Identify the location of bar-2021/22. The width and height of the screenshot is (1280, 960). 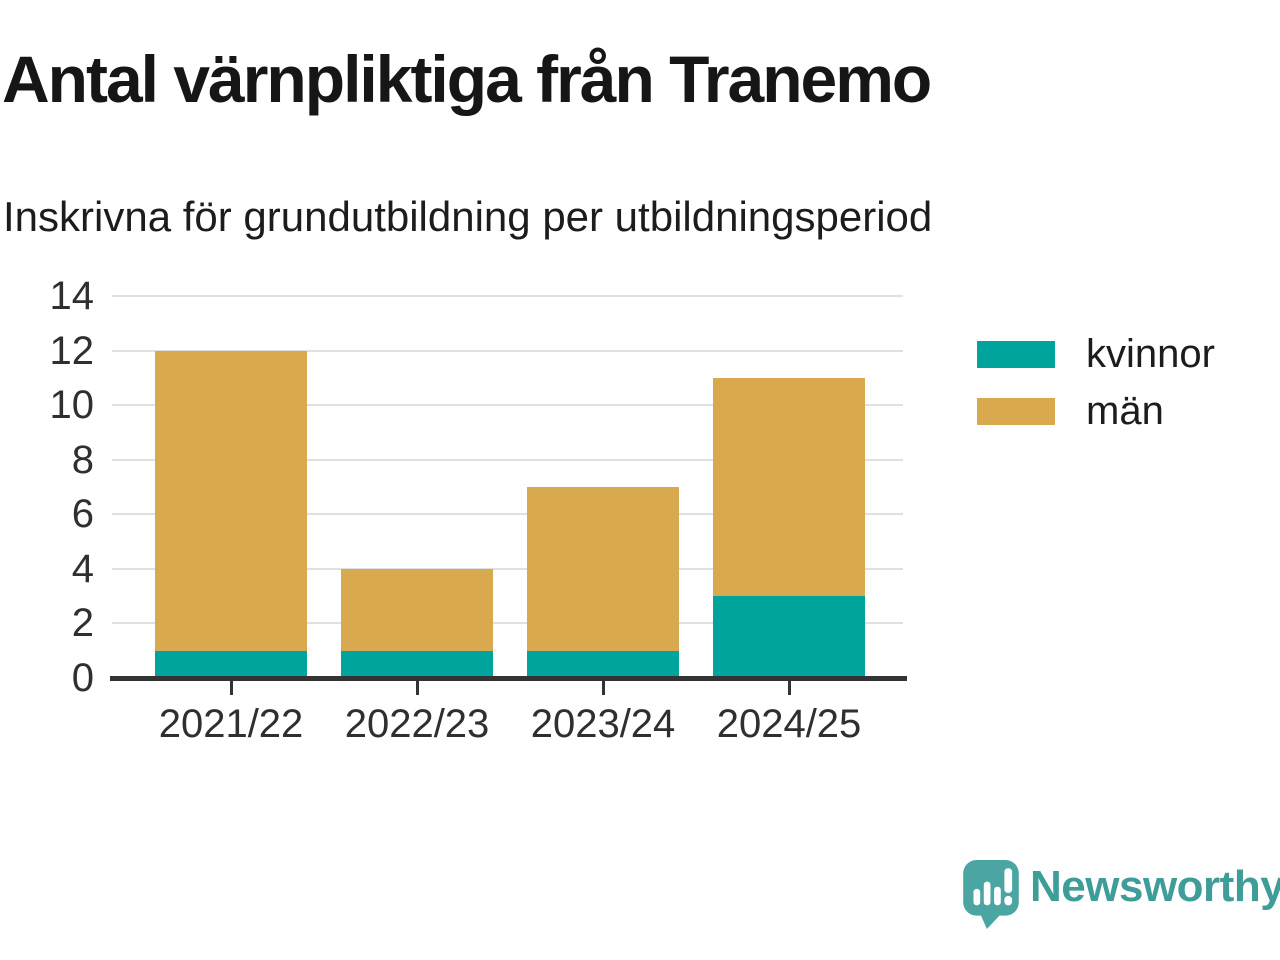
(231, 514).